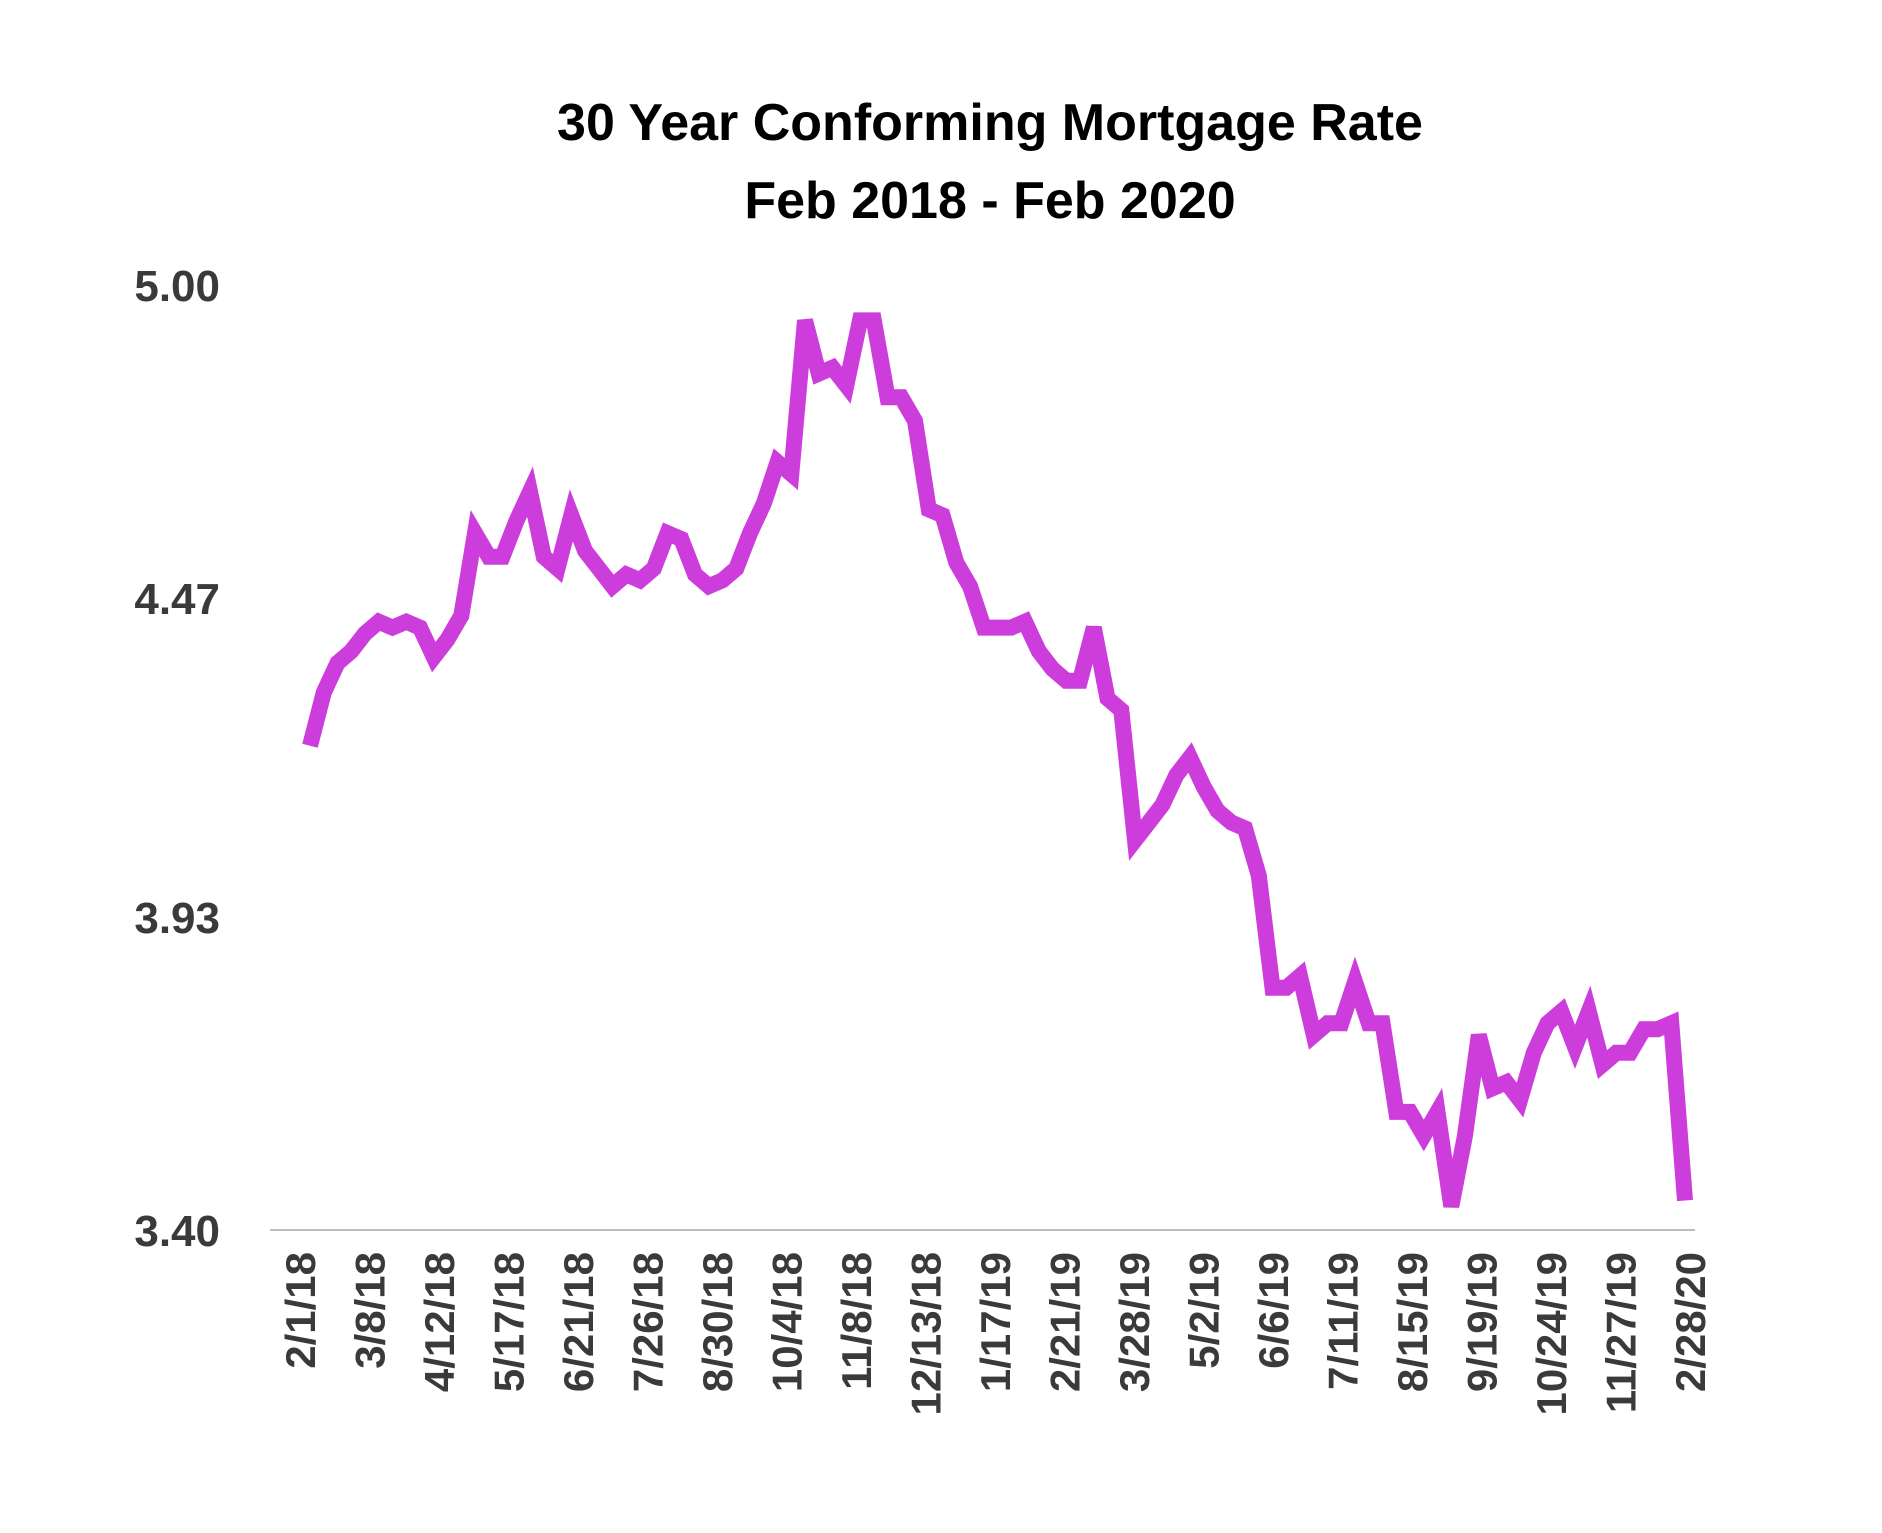  Describe the element at coordinates (1273, 1310) in the screenshot. I see `x-tick-label: 6/6/19` at that location.